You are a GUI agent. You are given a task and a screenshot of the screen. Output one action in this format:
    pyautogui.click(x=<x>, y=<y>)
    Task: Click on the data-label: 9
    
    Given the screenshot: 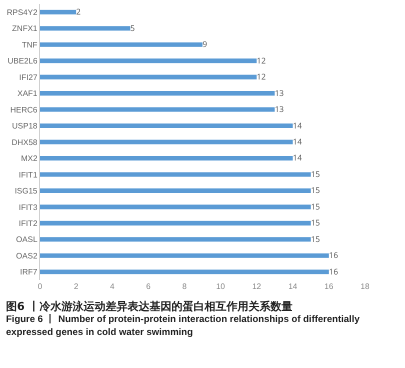 What is the action you would take?
    pyautogui.click(x=205, y=44)
    